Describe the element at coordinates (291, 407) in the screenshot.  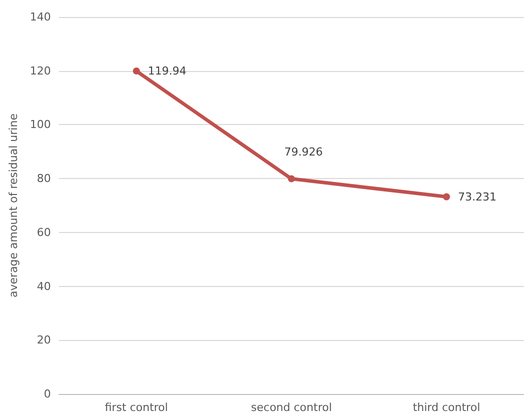
I see `x-tick-label: second control` at that location.